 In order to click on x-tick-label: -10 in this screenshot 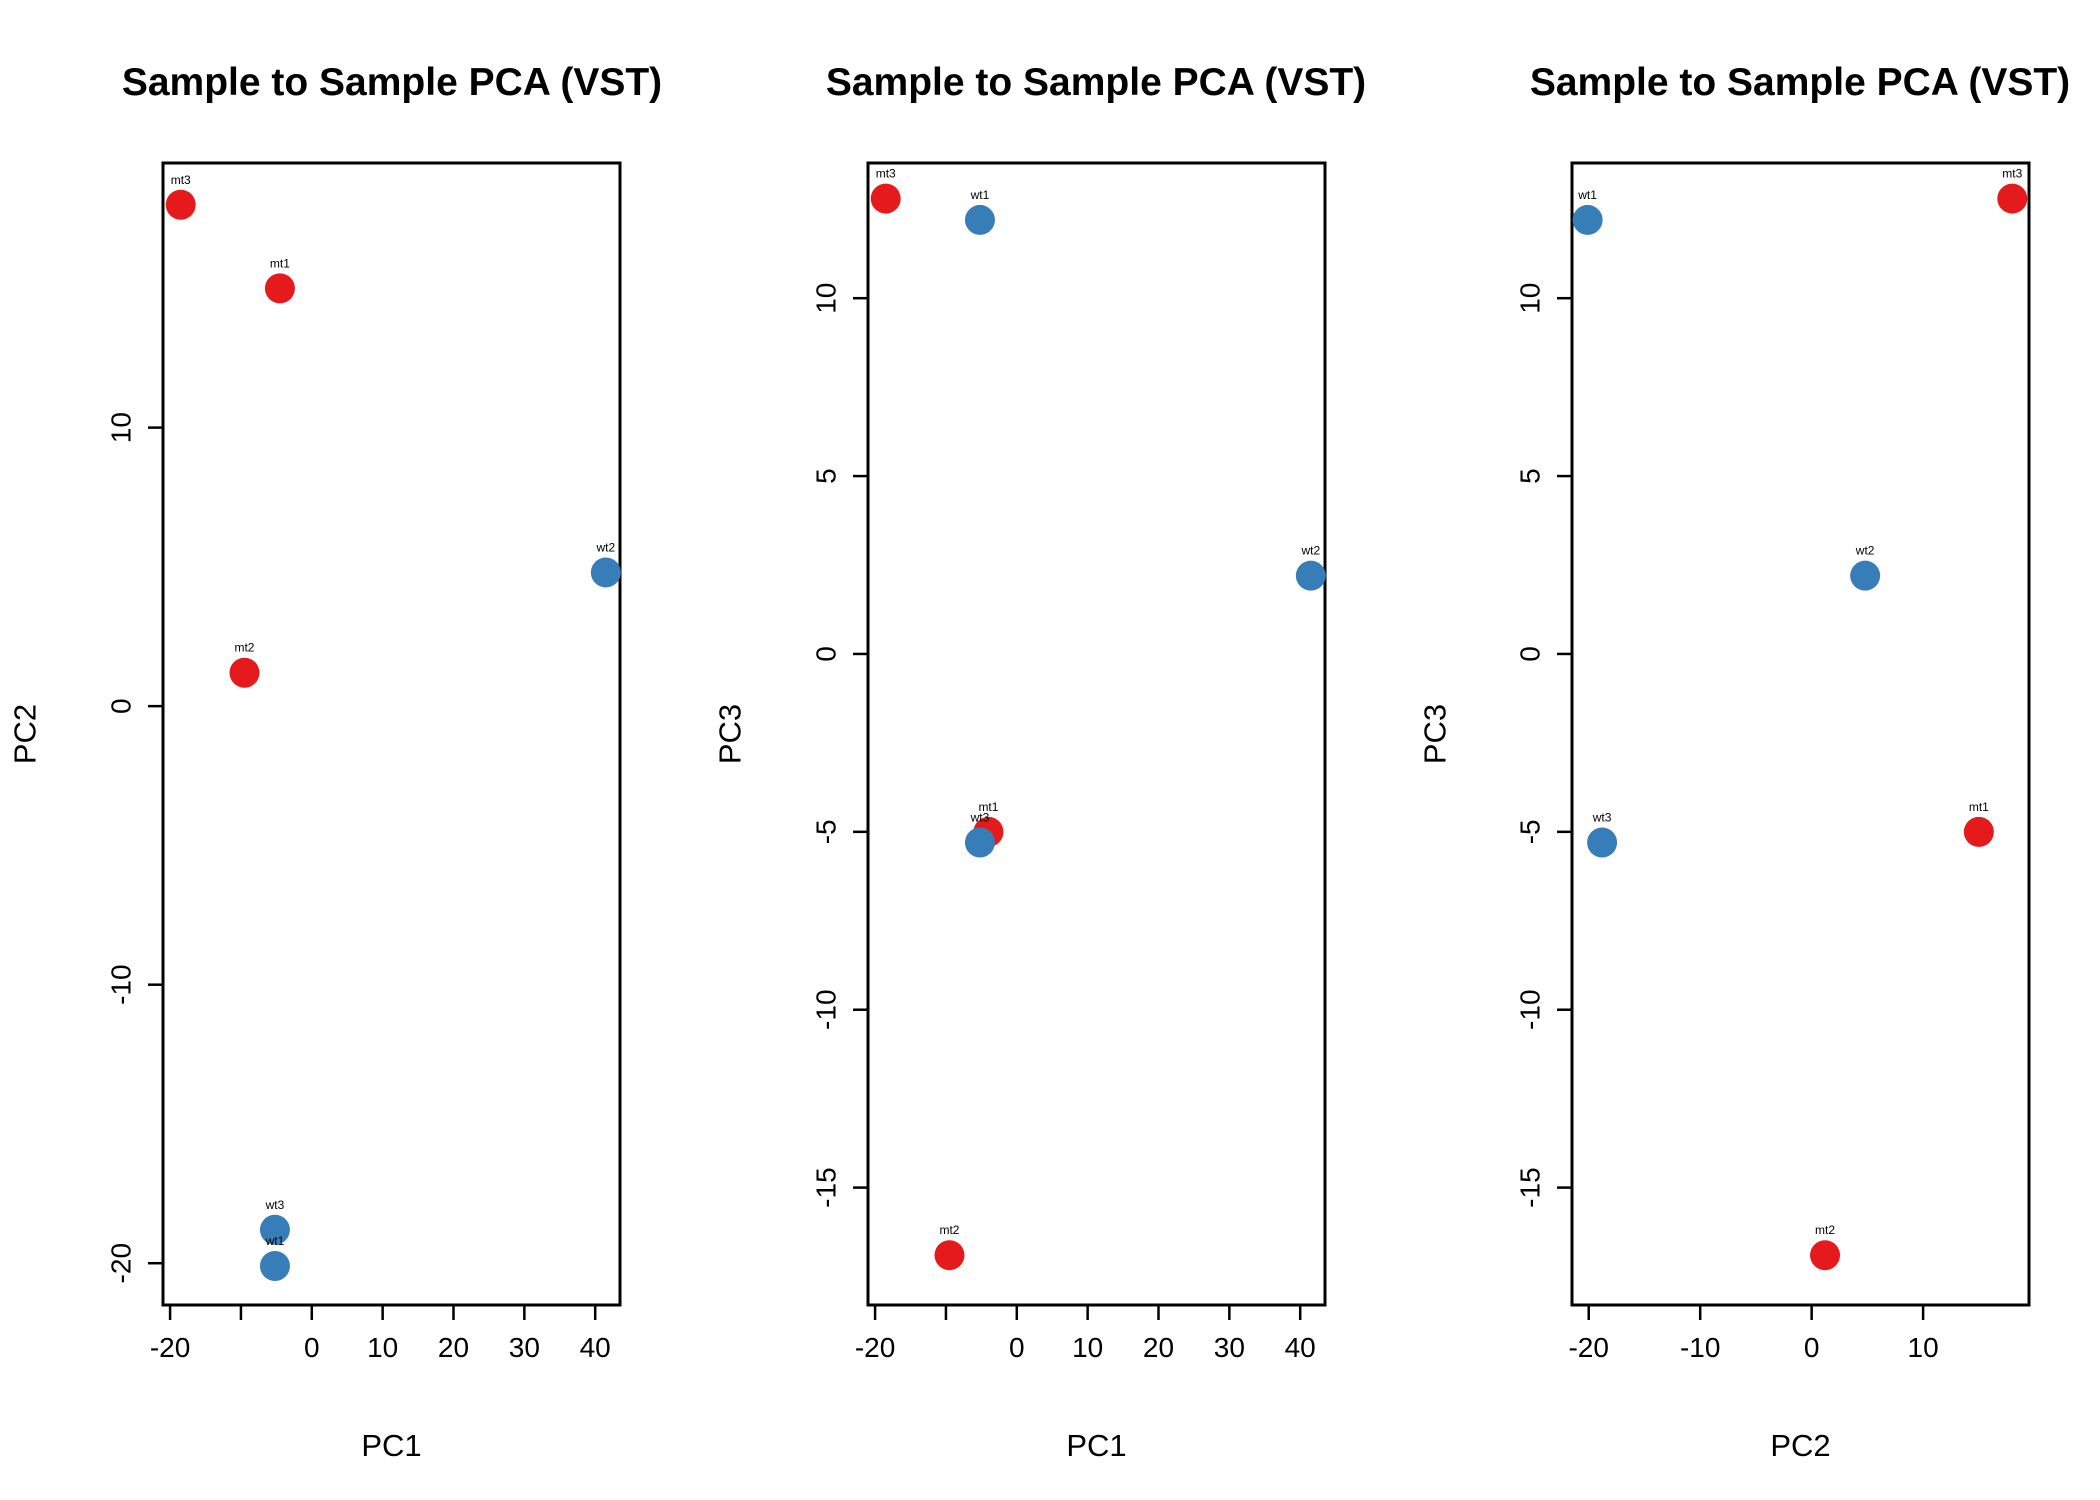, I will do `click(1700, 1347)`.